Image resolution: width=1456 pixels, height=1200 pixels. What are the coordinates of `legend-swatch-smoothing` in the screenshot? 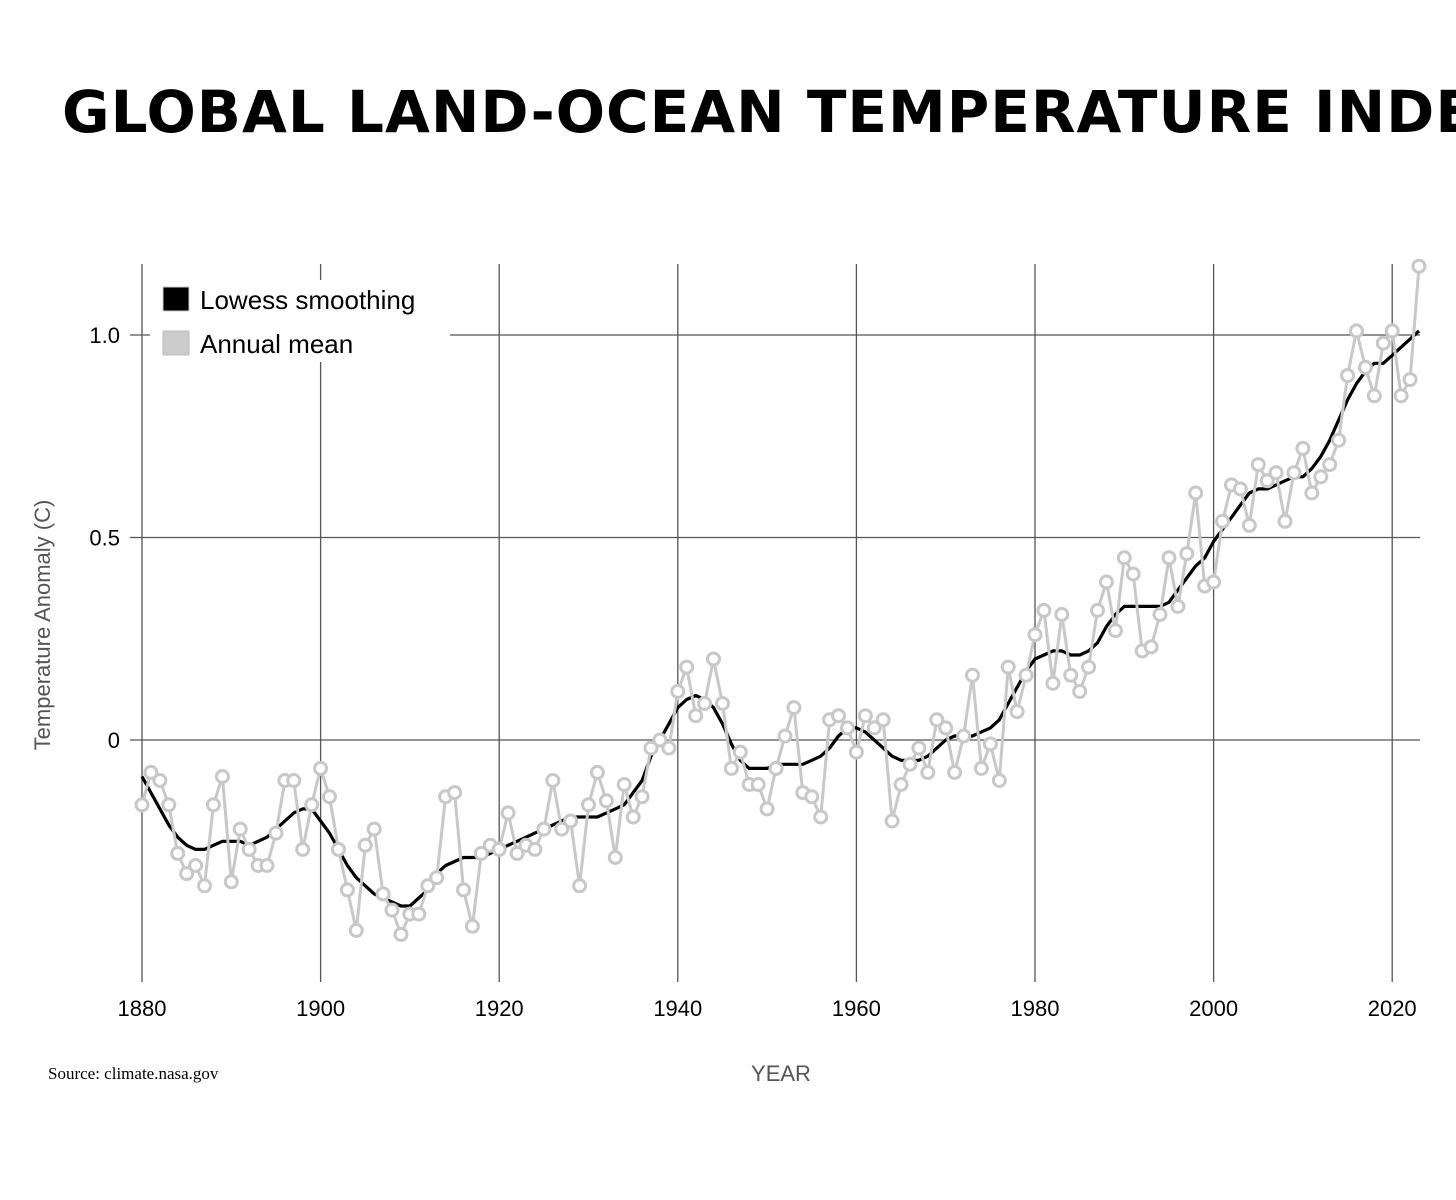 It's located at (176, 299).